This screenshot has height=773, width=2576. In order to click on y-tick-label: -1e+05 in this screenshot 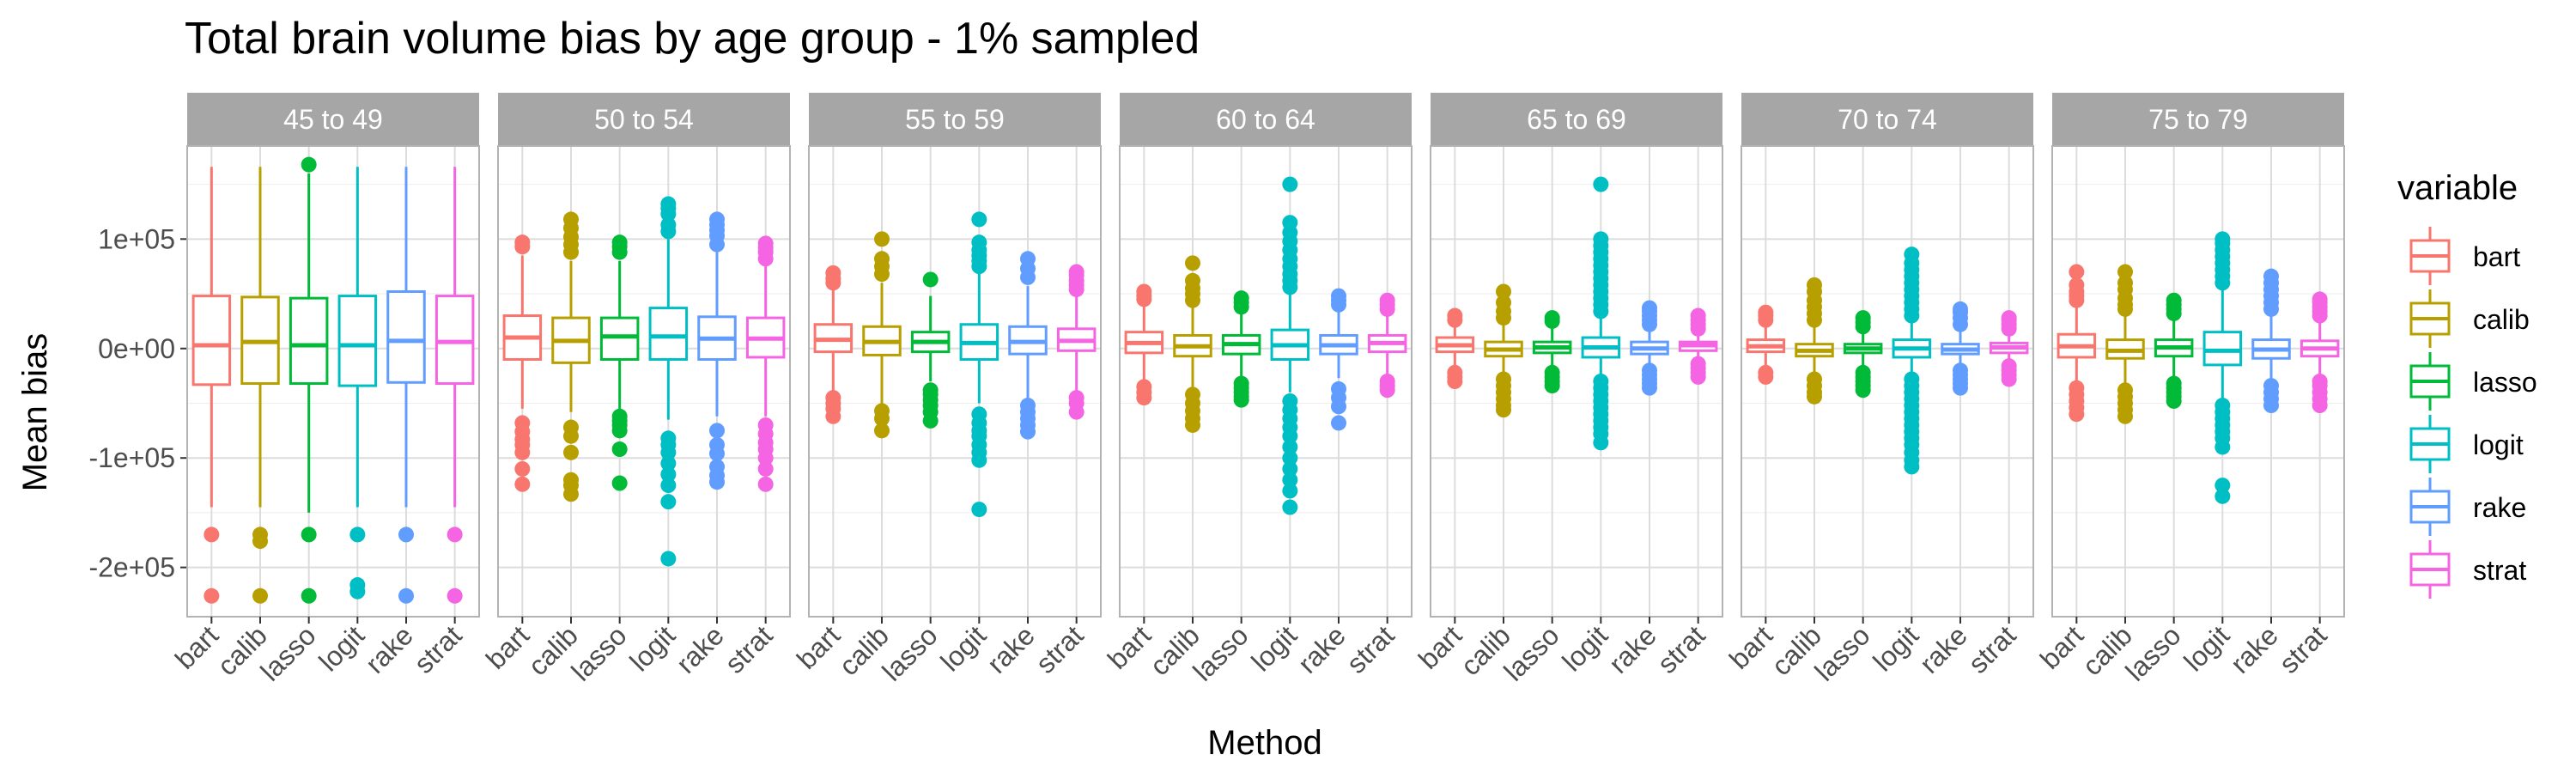, I will do `click(132, 457)`.